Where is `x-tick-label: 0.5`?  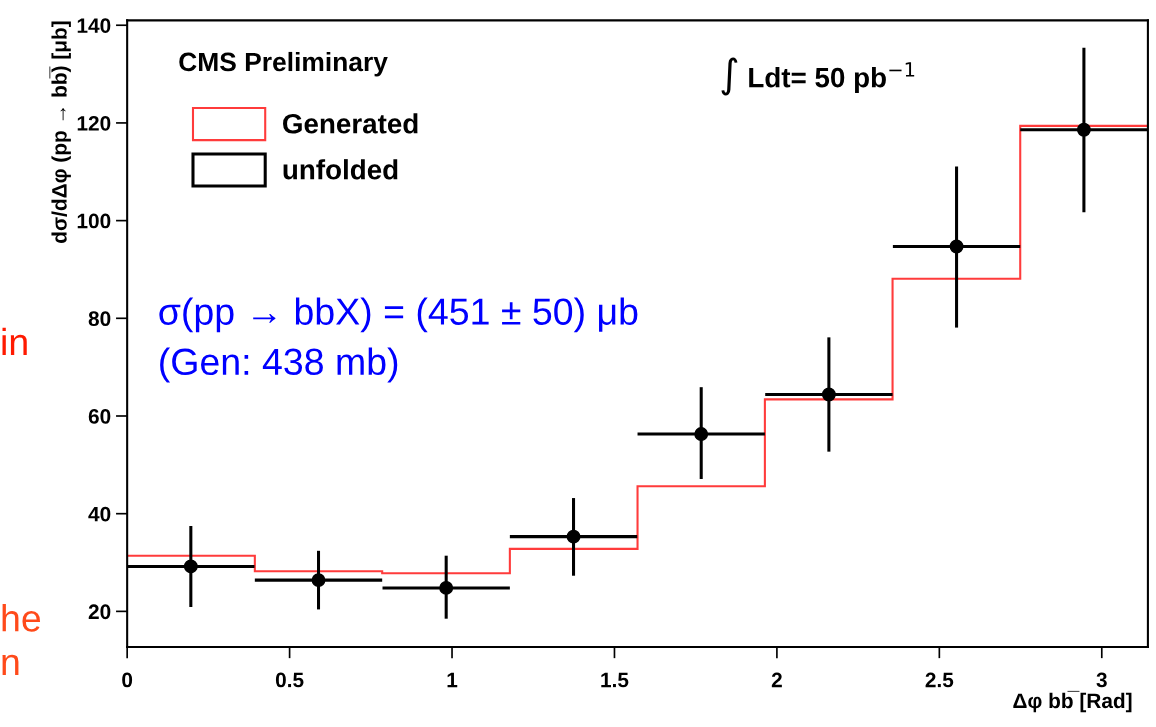
x-tick-label: 0.5 is located at coordinates (289, 680).